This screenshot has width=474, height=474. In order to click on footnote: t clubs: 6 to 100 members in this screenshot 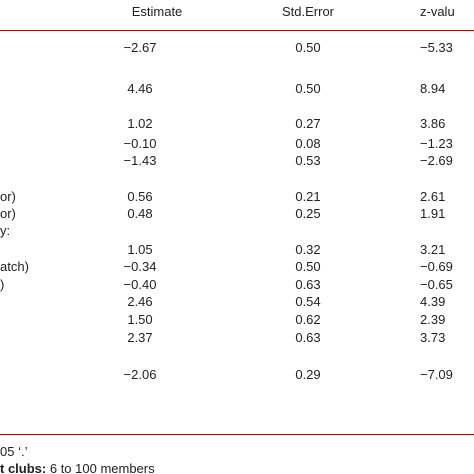, I will do `click(77, 467)`.